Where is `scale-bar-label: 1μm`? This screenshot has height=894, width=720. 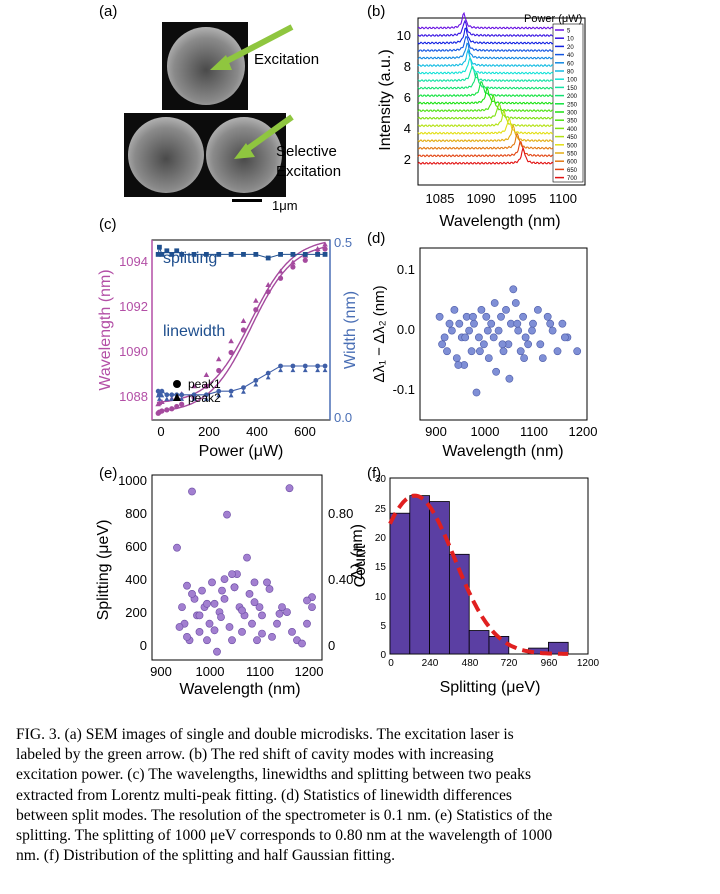 scale-bar-label: 1μm is located at coordinates (285, 205).